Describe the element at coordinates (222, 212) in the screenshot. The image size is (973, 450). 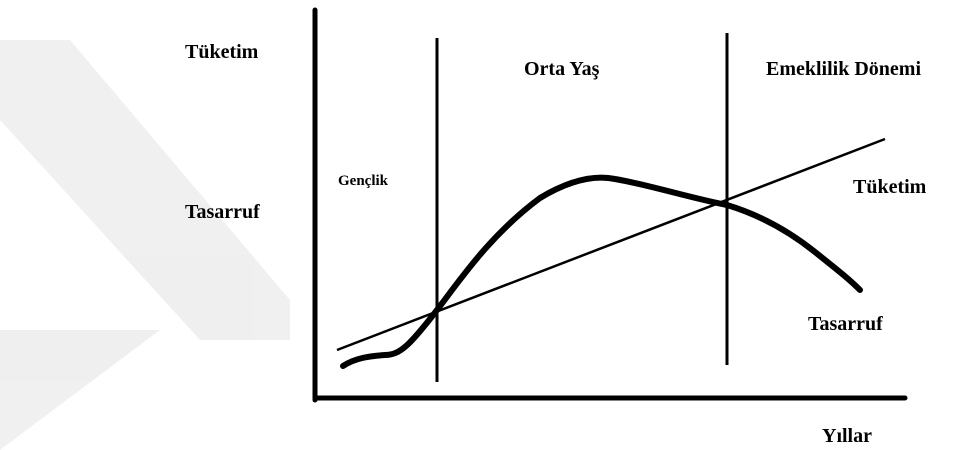
I see `y-label-middle: Tasarruf` at that location.